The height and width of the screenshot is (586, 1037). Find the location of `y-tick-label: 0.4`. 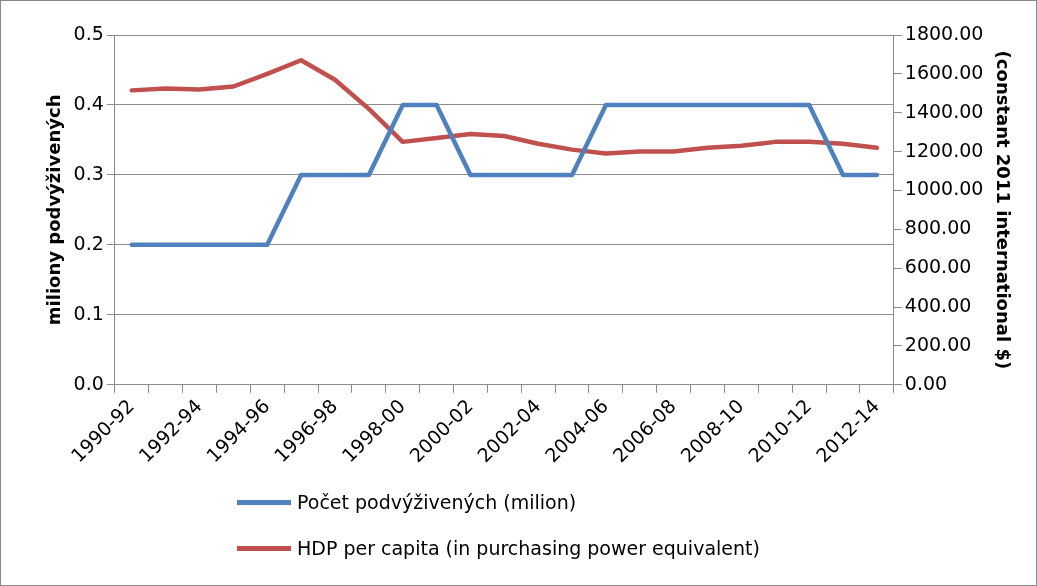

y-tick-label: 0.4 is located at coordinates (88, 102).